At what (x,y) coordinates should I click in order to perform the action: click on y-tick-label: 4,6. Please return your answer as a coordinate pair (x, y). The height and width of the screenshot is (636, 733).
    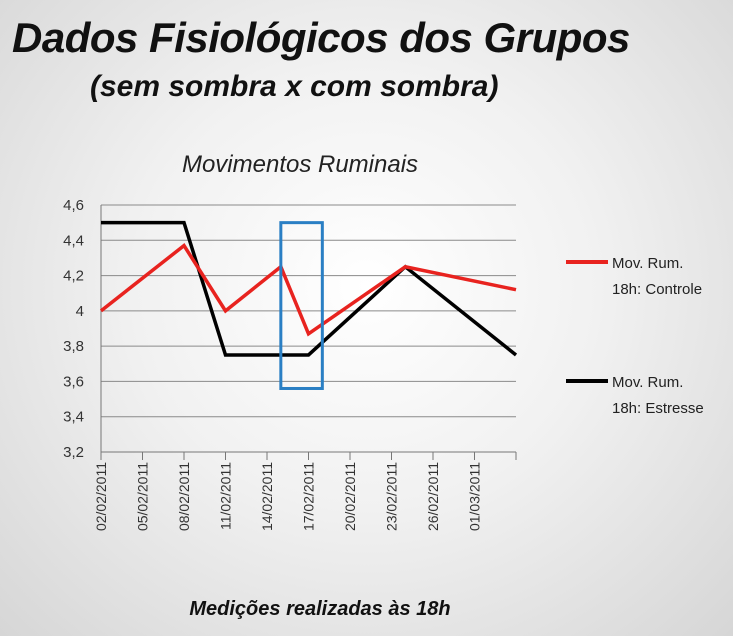
    Looking at the image, I should click on (73, 205).